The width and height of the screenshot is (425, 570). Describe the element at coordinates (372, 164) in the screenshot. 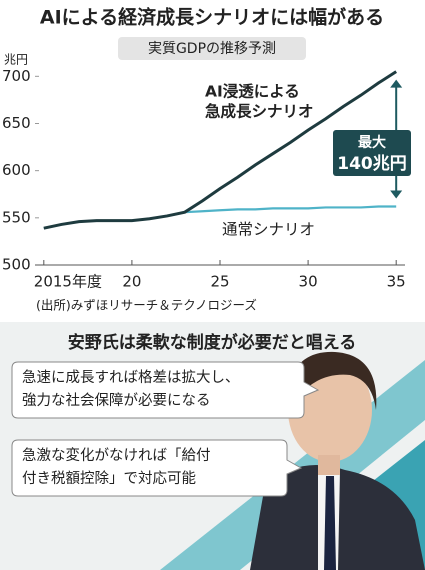

I see `annotation: 140兆円` at that location.